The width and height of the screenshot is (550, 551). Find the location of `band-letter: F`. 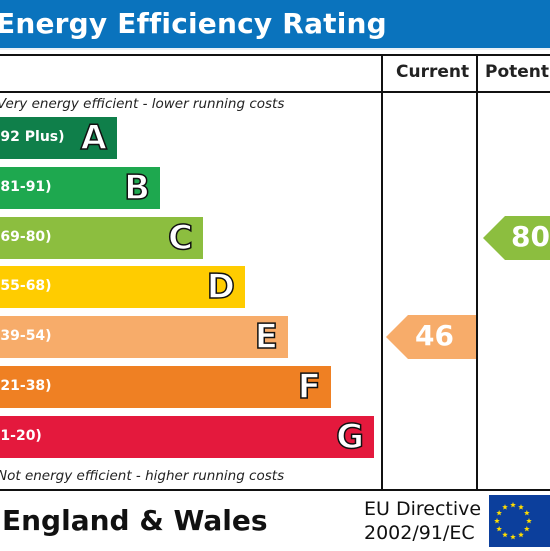

band-letter: F is located at coordinates (309, 387).